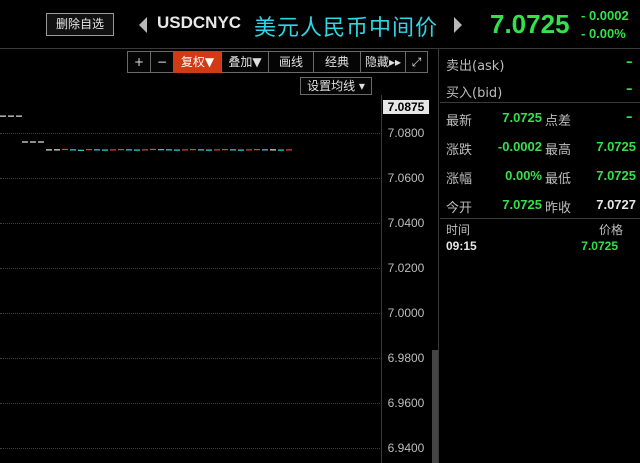 The width and height of the screenshot is (640, 463). What do you see at coordinates (406, 223) in the screenshot?
I see `axis-tick-label: 7.0400` at bounding box center [406, 223].